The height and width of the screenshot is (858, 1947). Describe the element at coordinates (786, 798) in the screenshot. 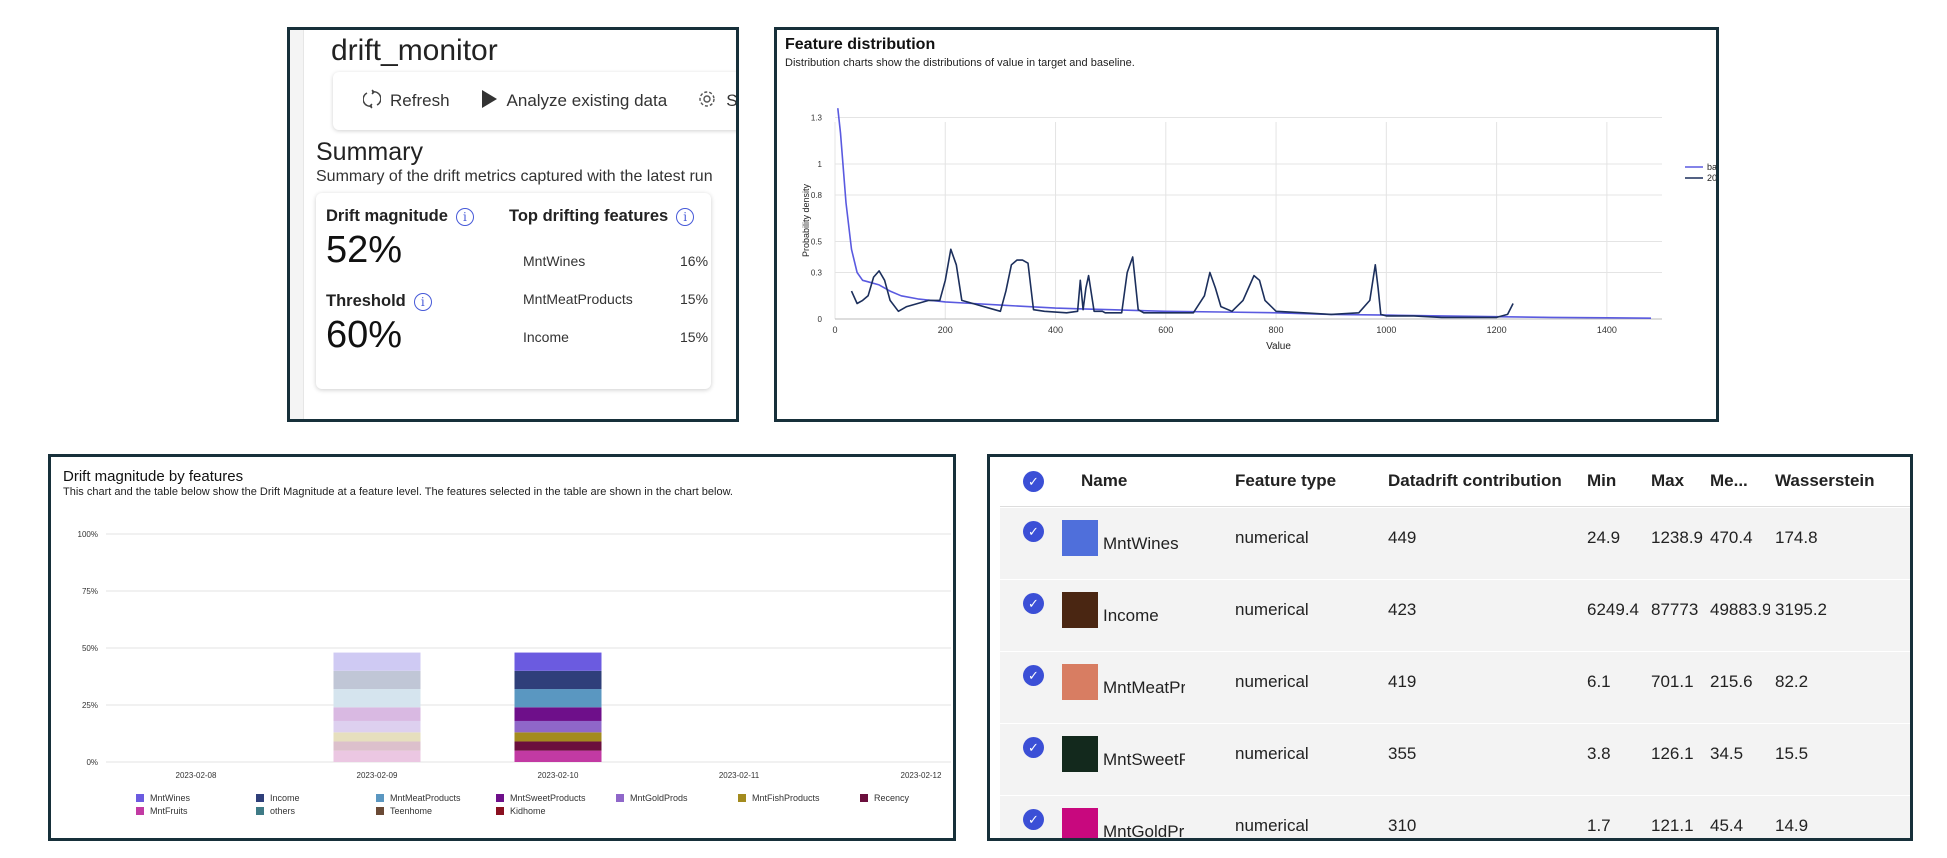

I see `legend-label: MntFishProducts` at that location.